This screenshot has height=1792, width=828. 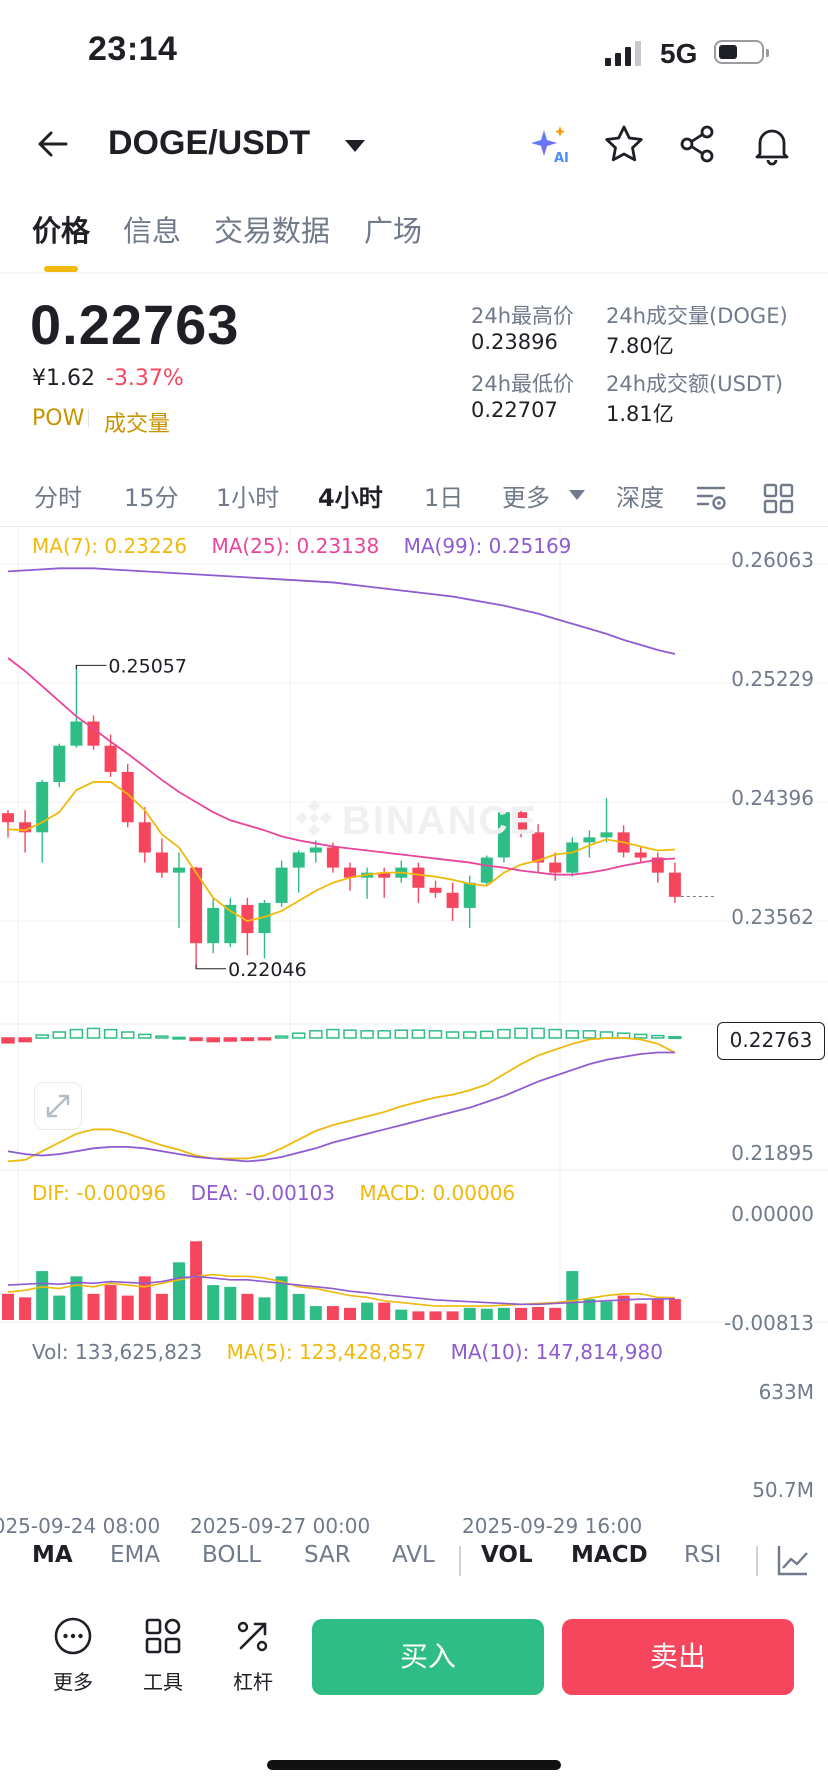 I want to click on tab-square: 广场, so click(x=393, y=231).